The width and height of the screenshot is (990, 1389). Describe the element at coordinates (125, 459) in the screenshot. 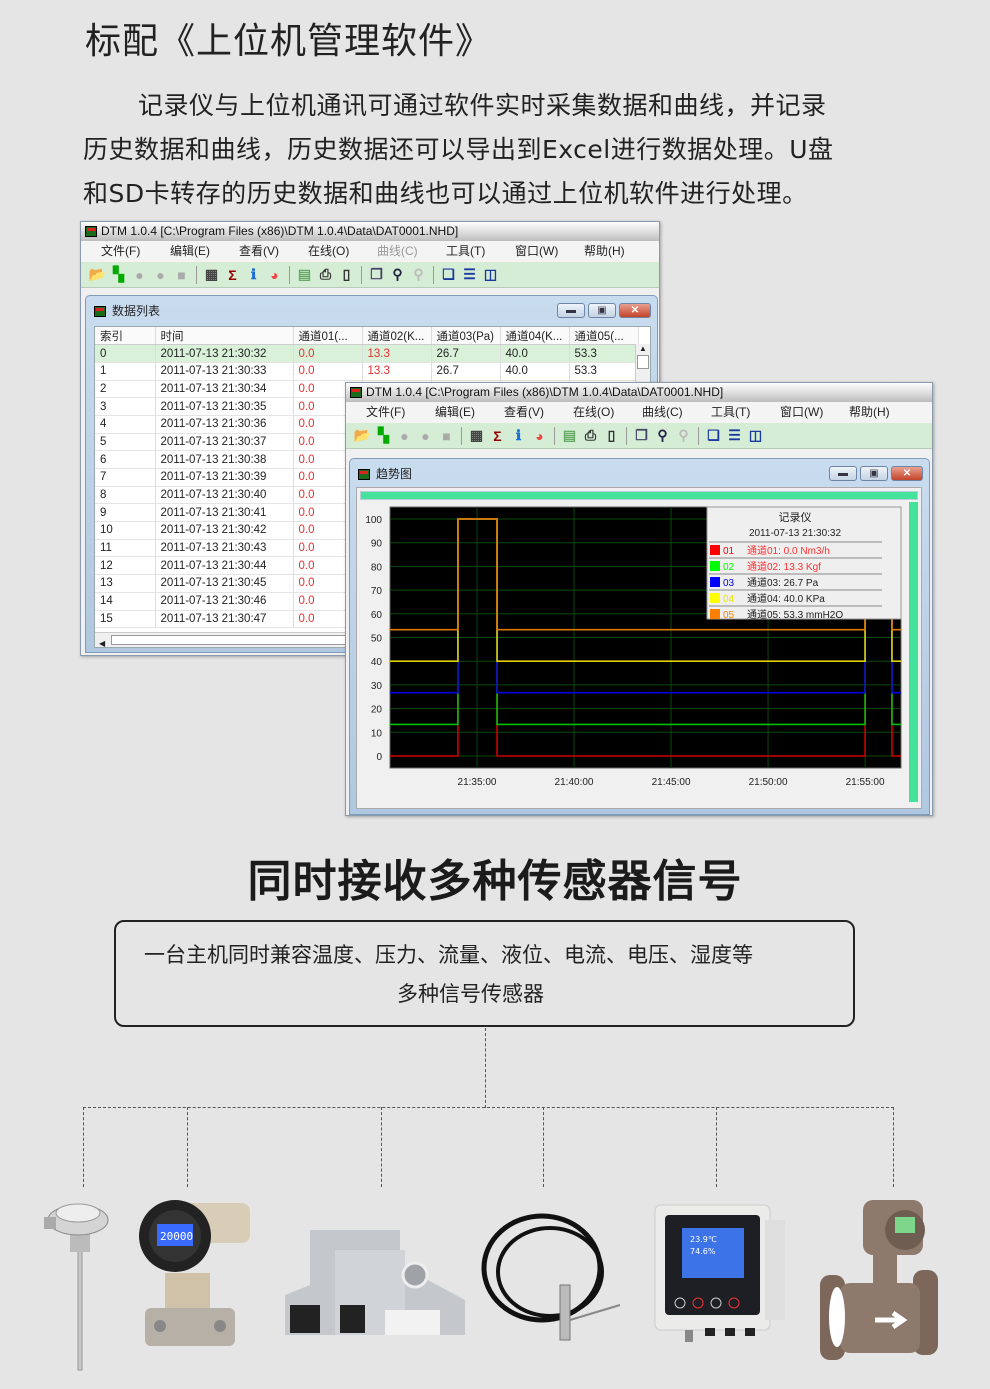

I see `table-cell: 6` at that location.